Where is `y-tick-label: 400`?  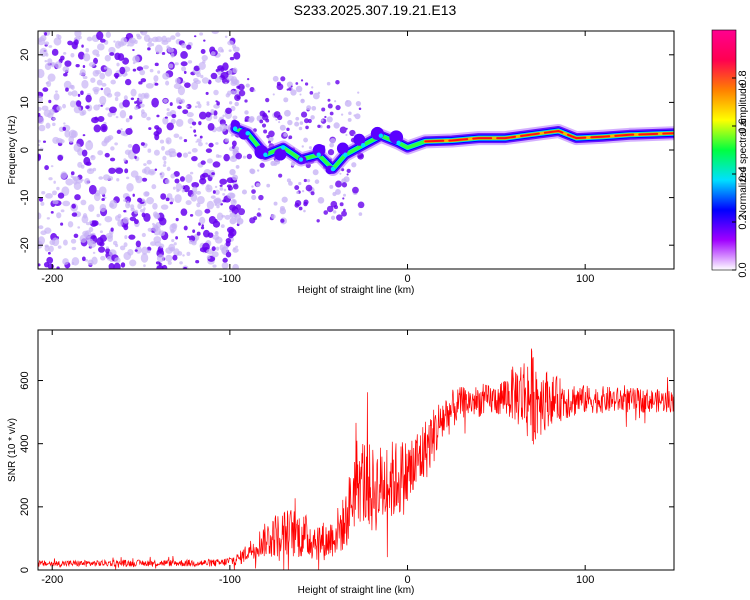 y-tick-label: 400 is located at coordinates (25, 444).